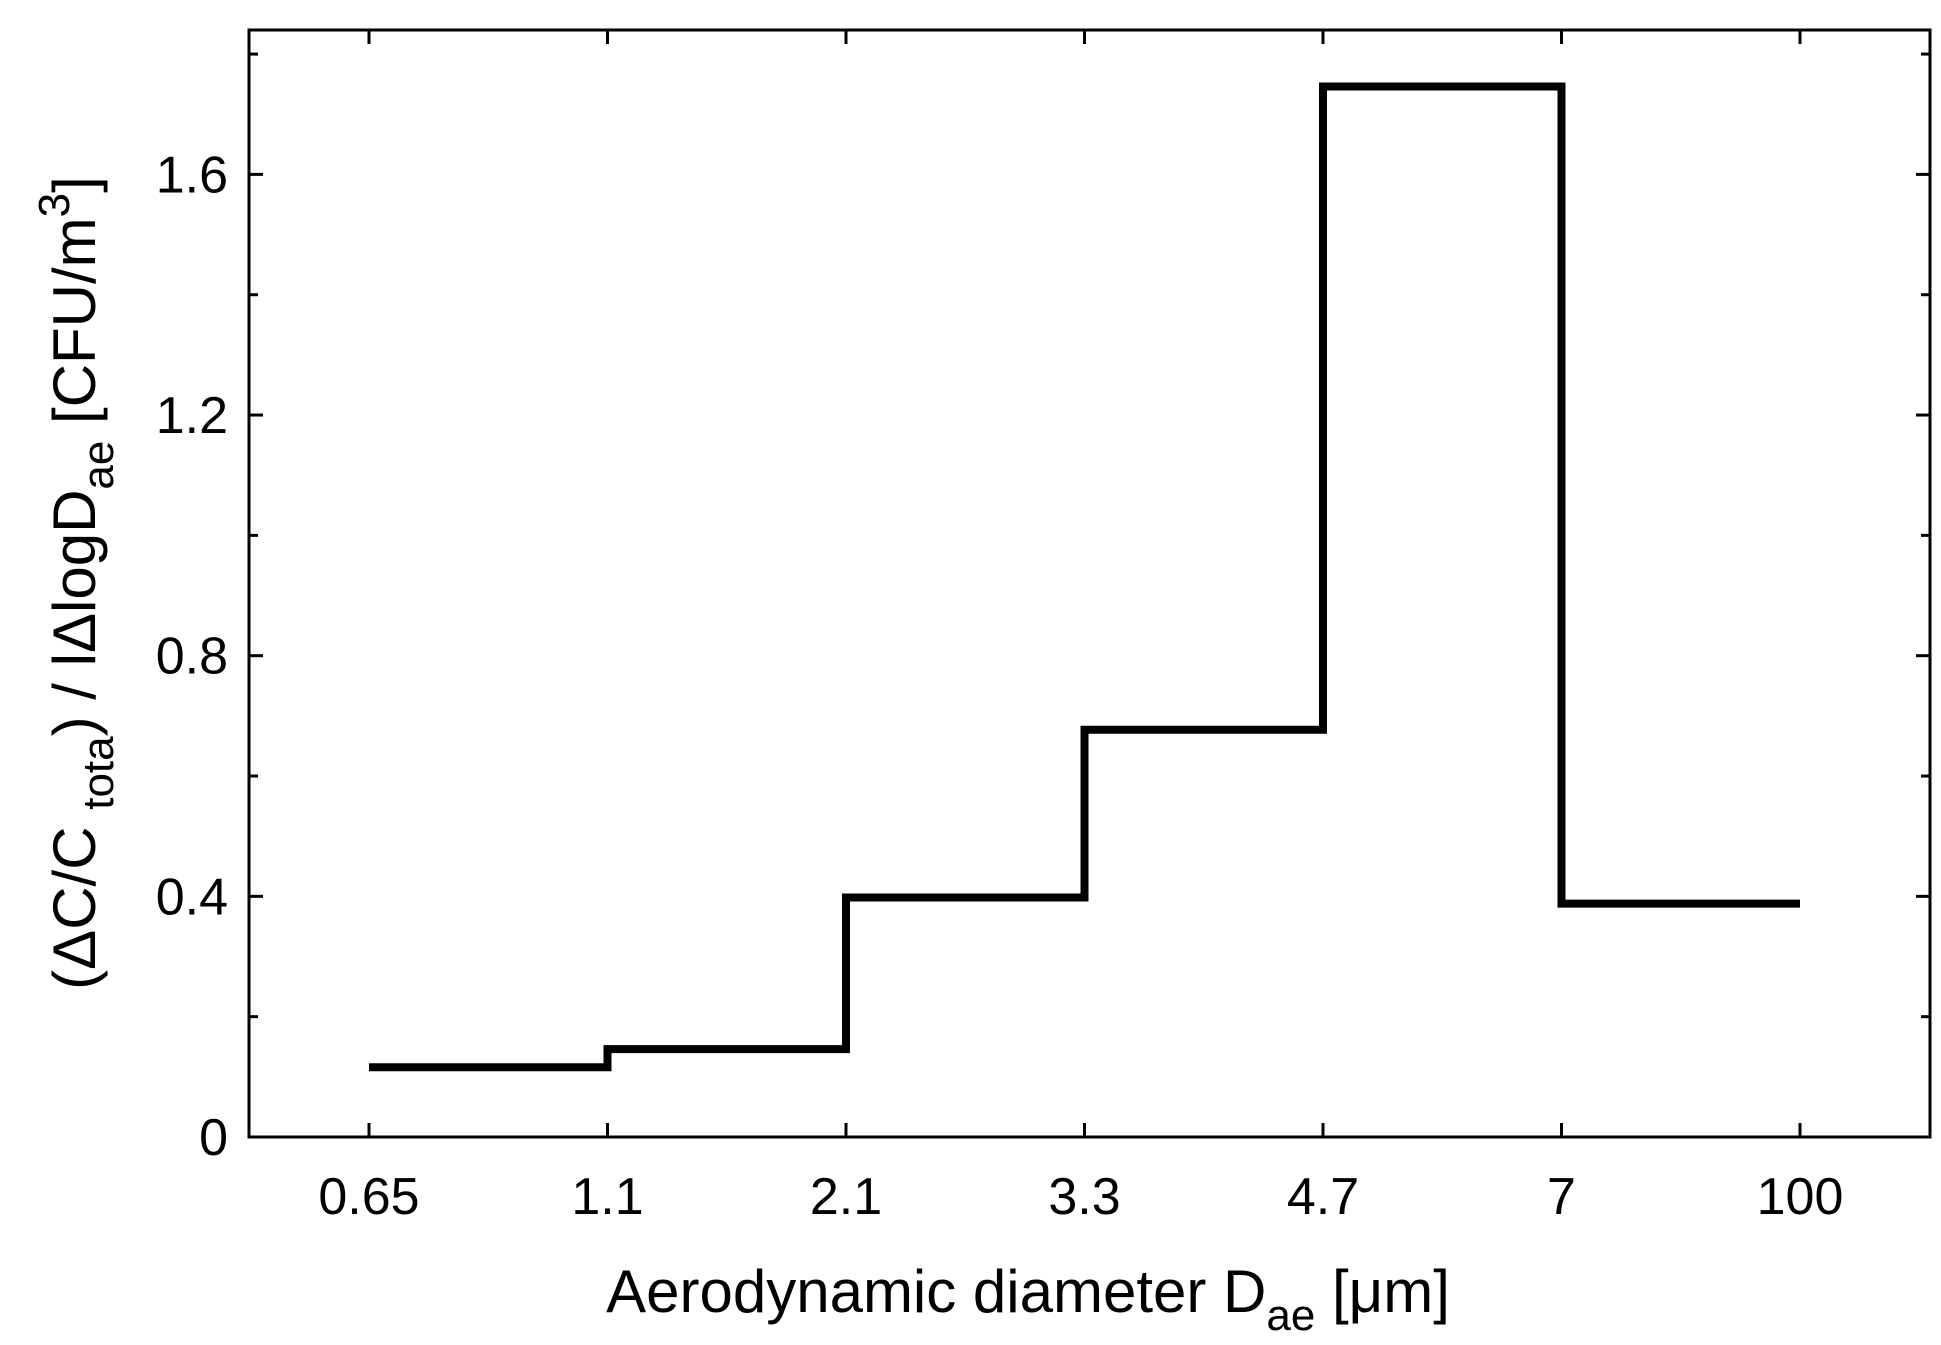 This screenshot has width=1941, height=1345. I want to click on x-tick-label: 7, so click(1561, 1197).